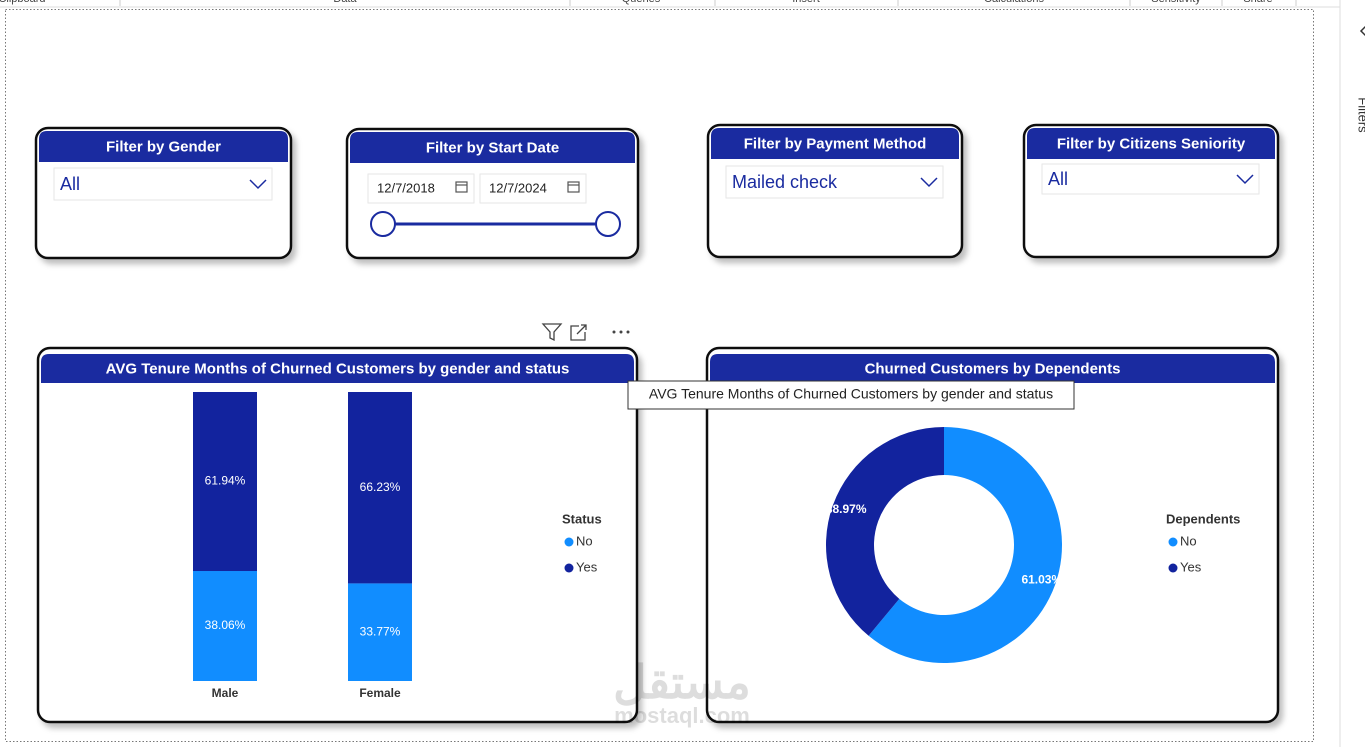  I want to click on watermark-arabic: مستقل, so click(682, 682).